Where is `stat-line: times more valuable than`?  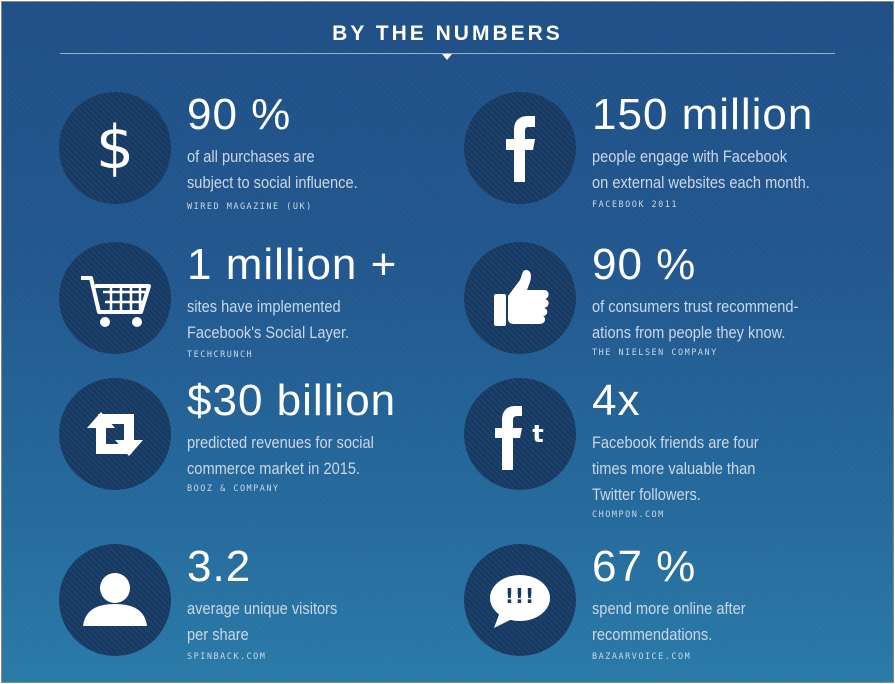 stat-line: times more valuable than is located at coordinates (674, 468).